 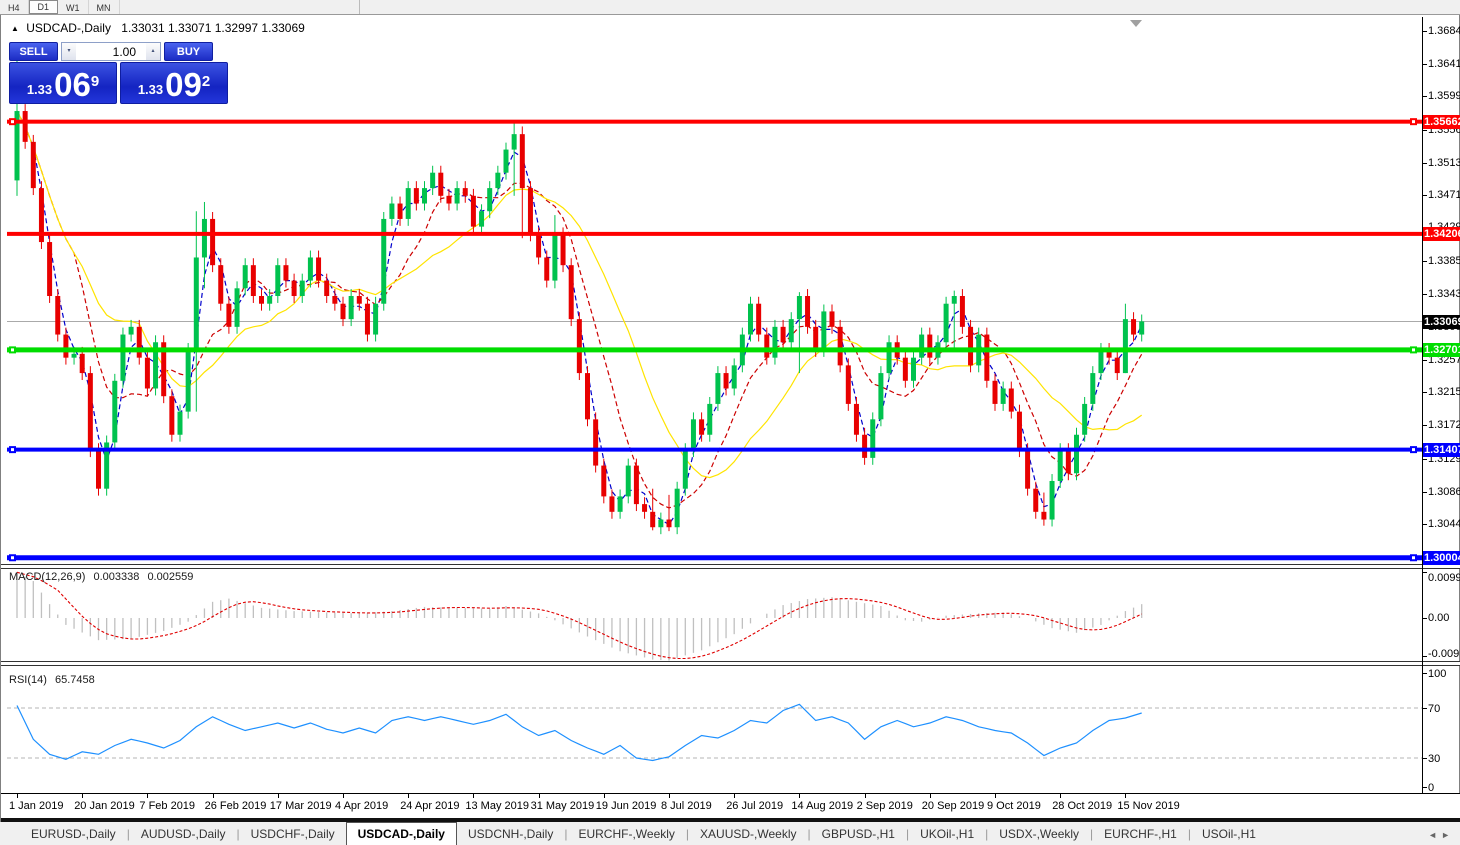 I want to click on date-tick-label: 9 Oct 2019, so click(x=1014, y=806).